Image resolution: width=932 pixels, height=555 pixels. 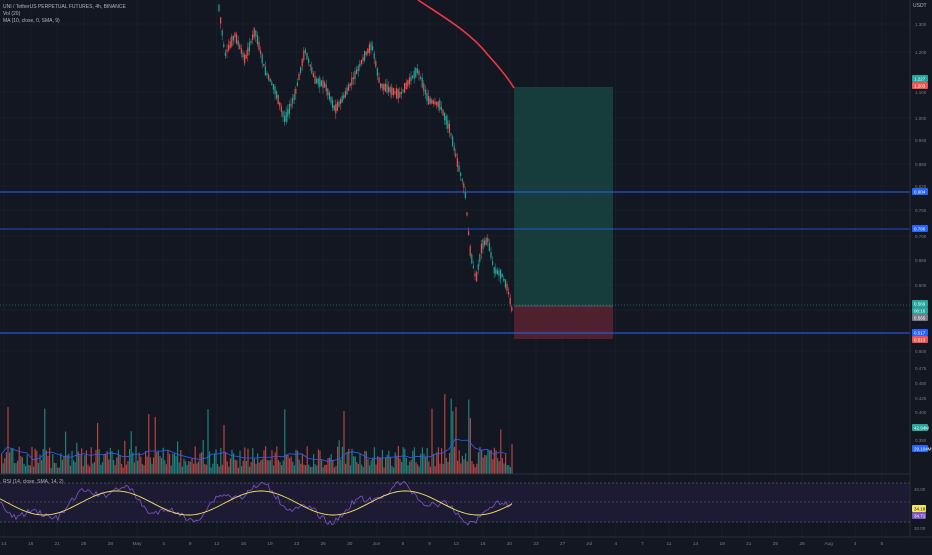 I want to click on price-badge-entry, so click(x=920, y=317).